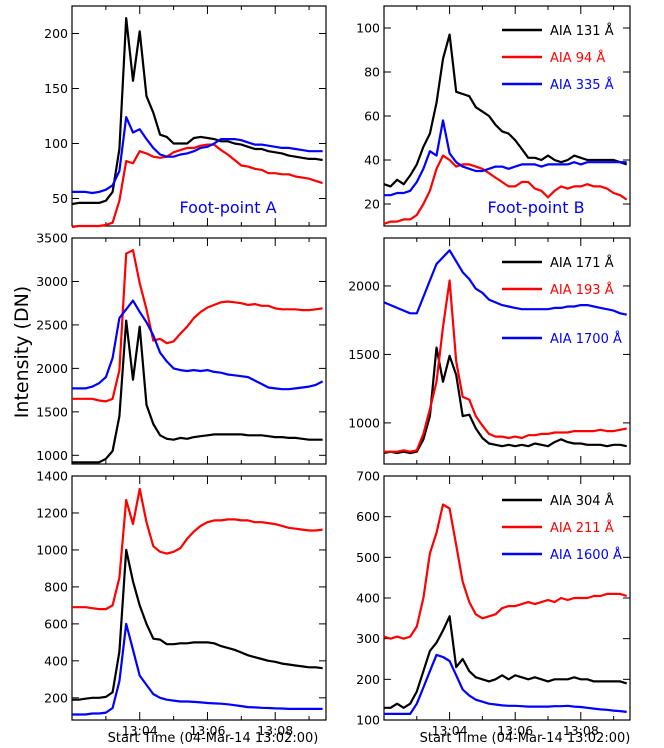 The height and width of the screenshot is (748, 664). What do you see at coordinates (582, 290) in the screenshot?
I see `legend-label: AIA 193 Å` at bounding box center [582, 290].